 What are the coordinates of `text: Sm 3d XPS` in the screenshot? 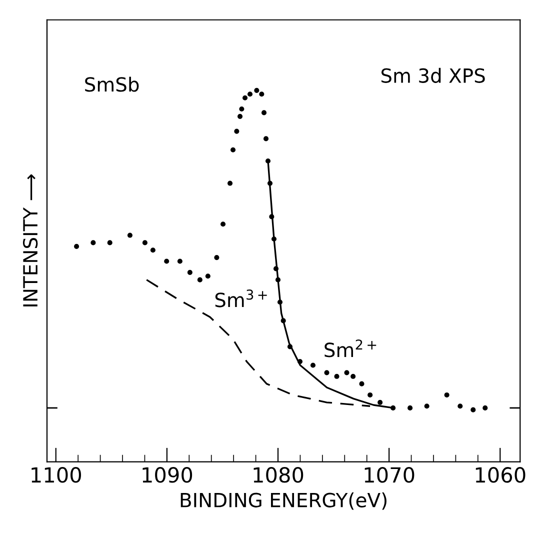 It's located at (433, 75).